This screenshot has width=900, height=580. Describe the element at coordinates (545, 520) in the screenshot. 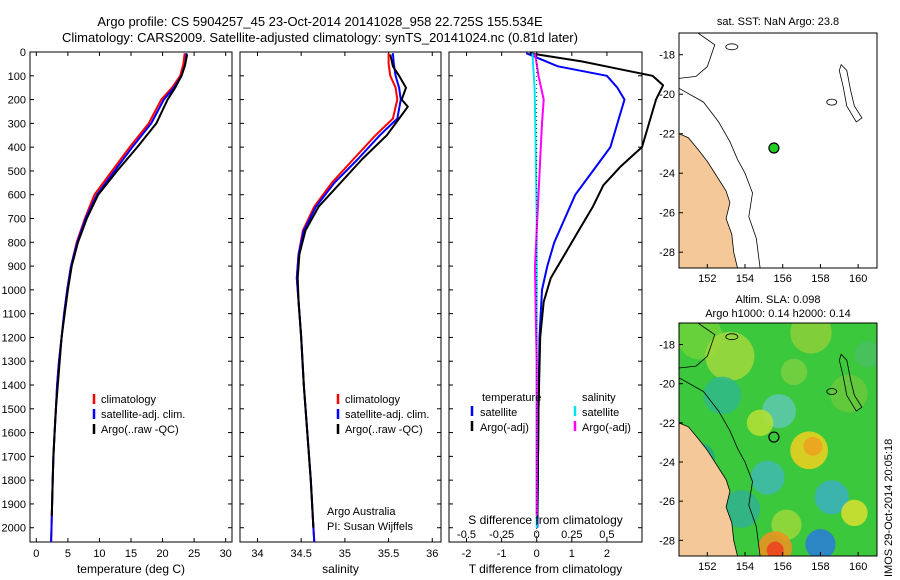

I see `difference-xlabel-top: S difference from climatology` at that location.